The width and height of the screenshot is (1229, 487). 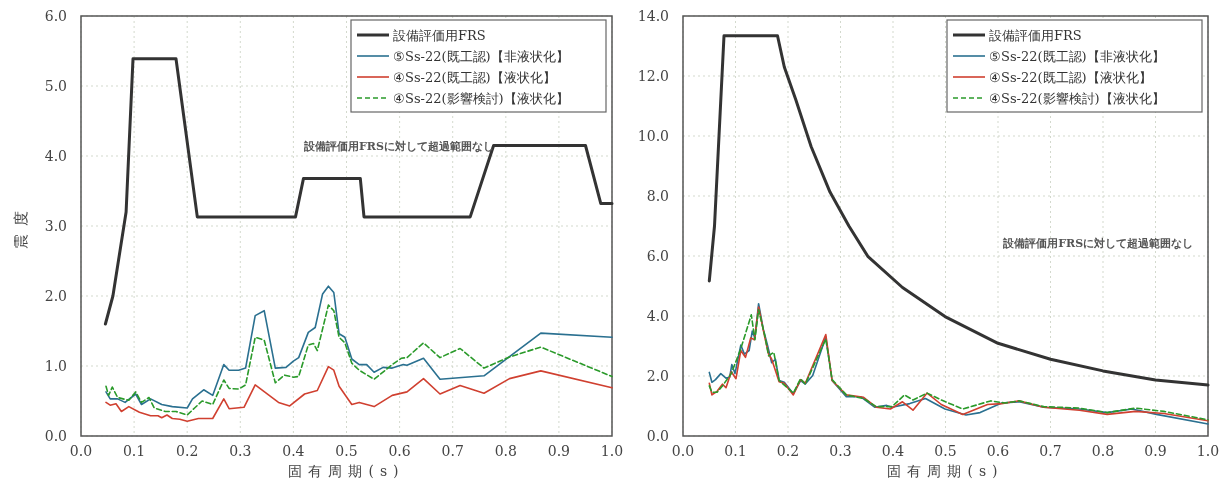 What do you see at coordinates (55, 226) in the screenshot?
I see `y-tick-label: 3.0` at bounding box center [55, 226].